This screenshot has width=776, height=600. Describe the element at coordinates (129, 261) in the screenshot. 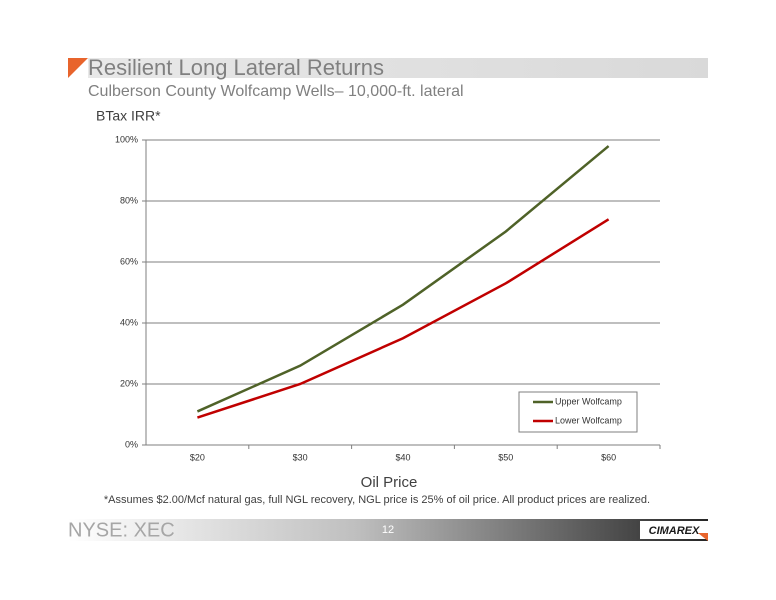

I see `y-tick-label: 60%` at that location.